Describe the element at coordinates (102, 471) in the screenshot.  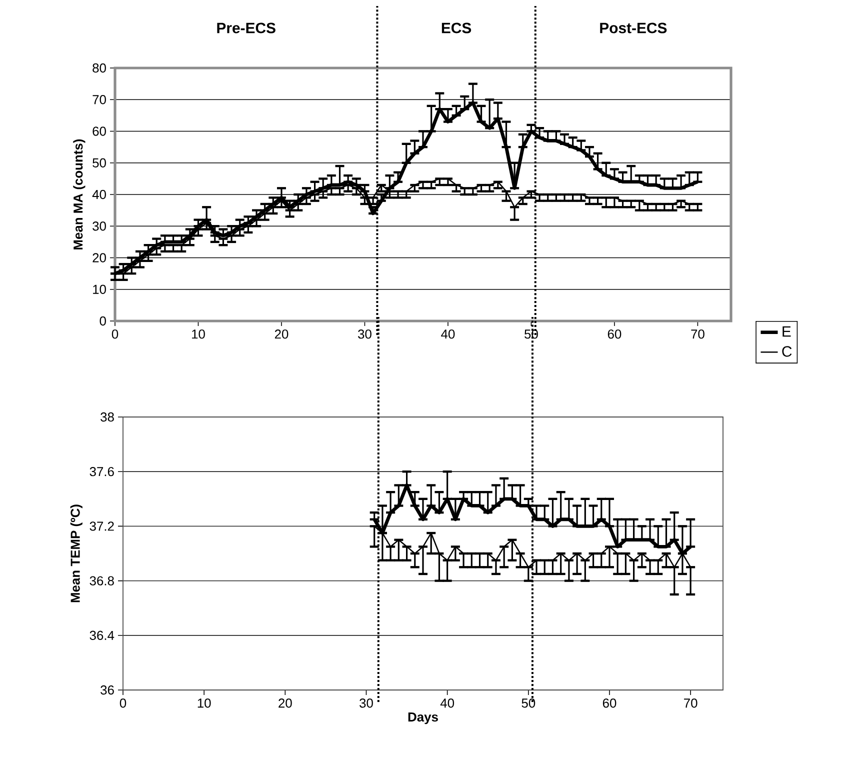
I see `y-tick-label: 37.6` at that location.